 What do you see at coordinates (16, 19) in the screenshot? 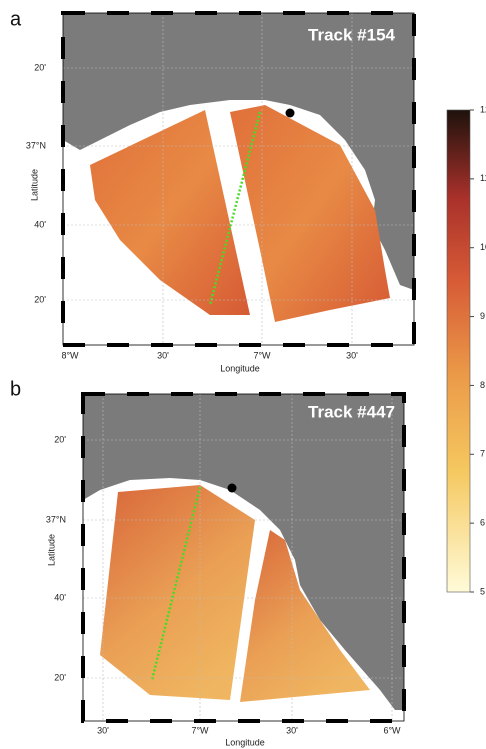
I see `panel-label: a` at bounding box center [16, 19].